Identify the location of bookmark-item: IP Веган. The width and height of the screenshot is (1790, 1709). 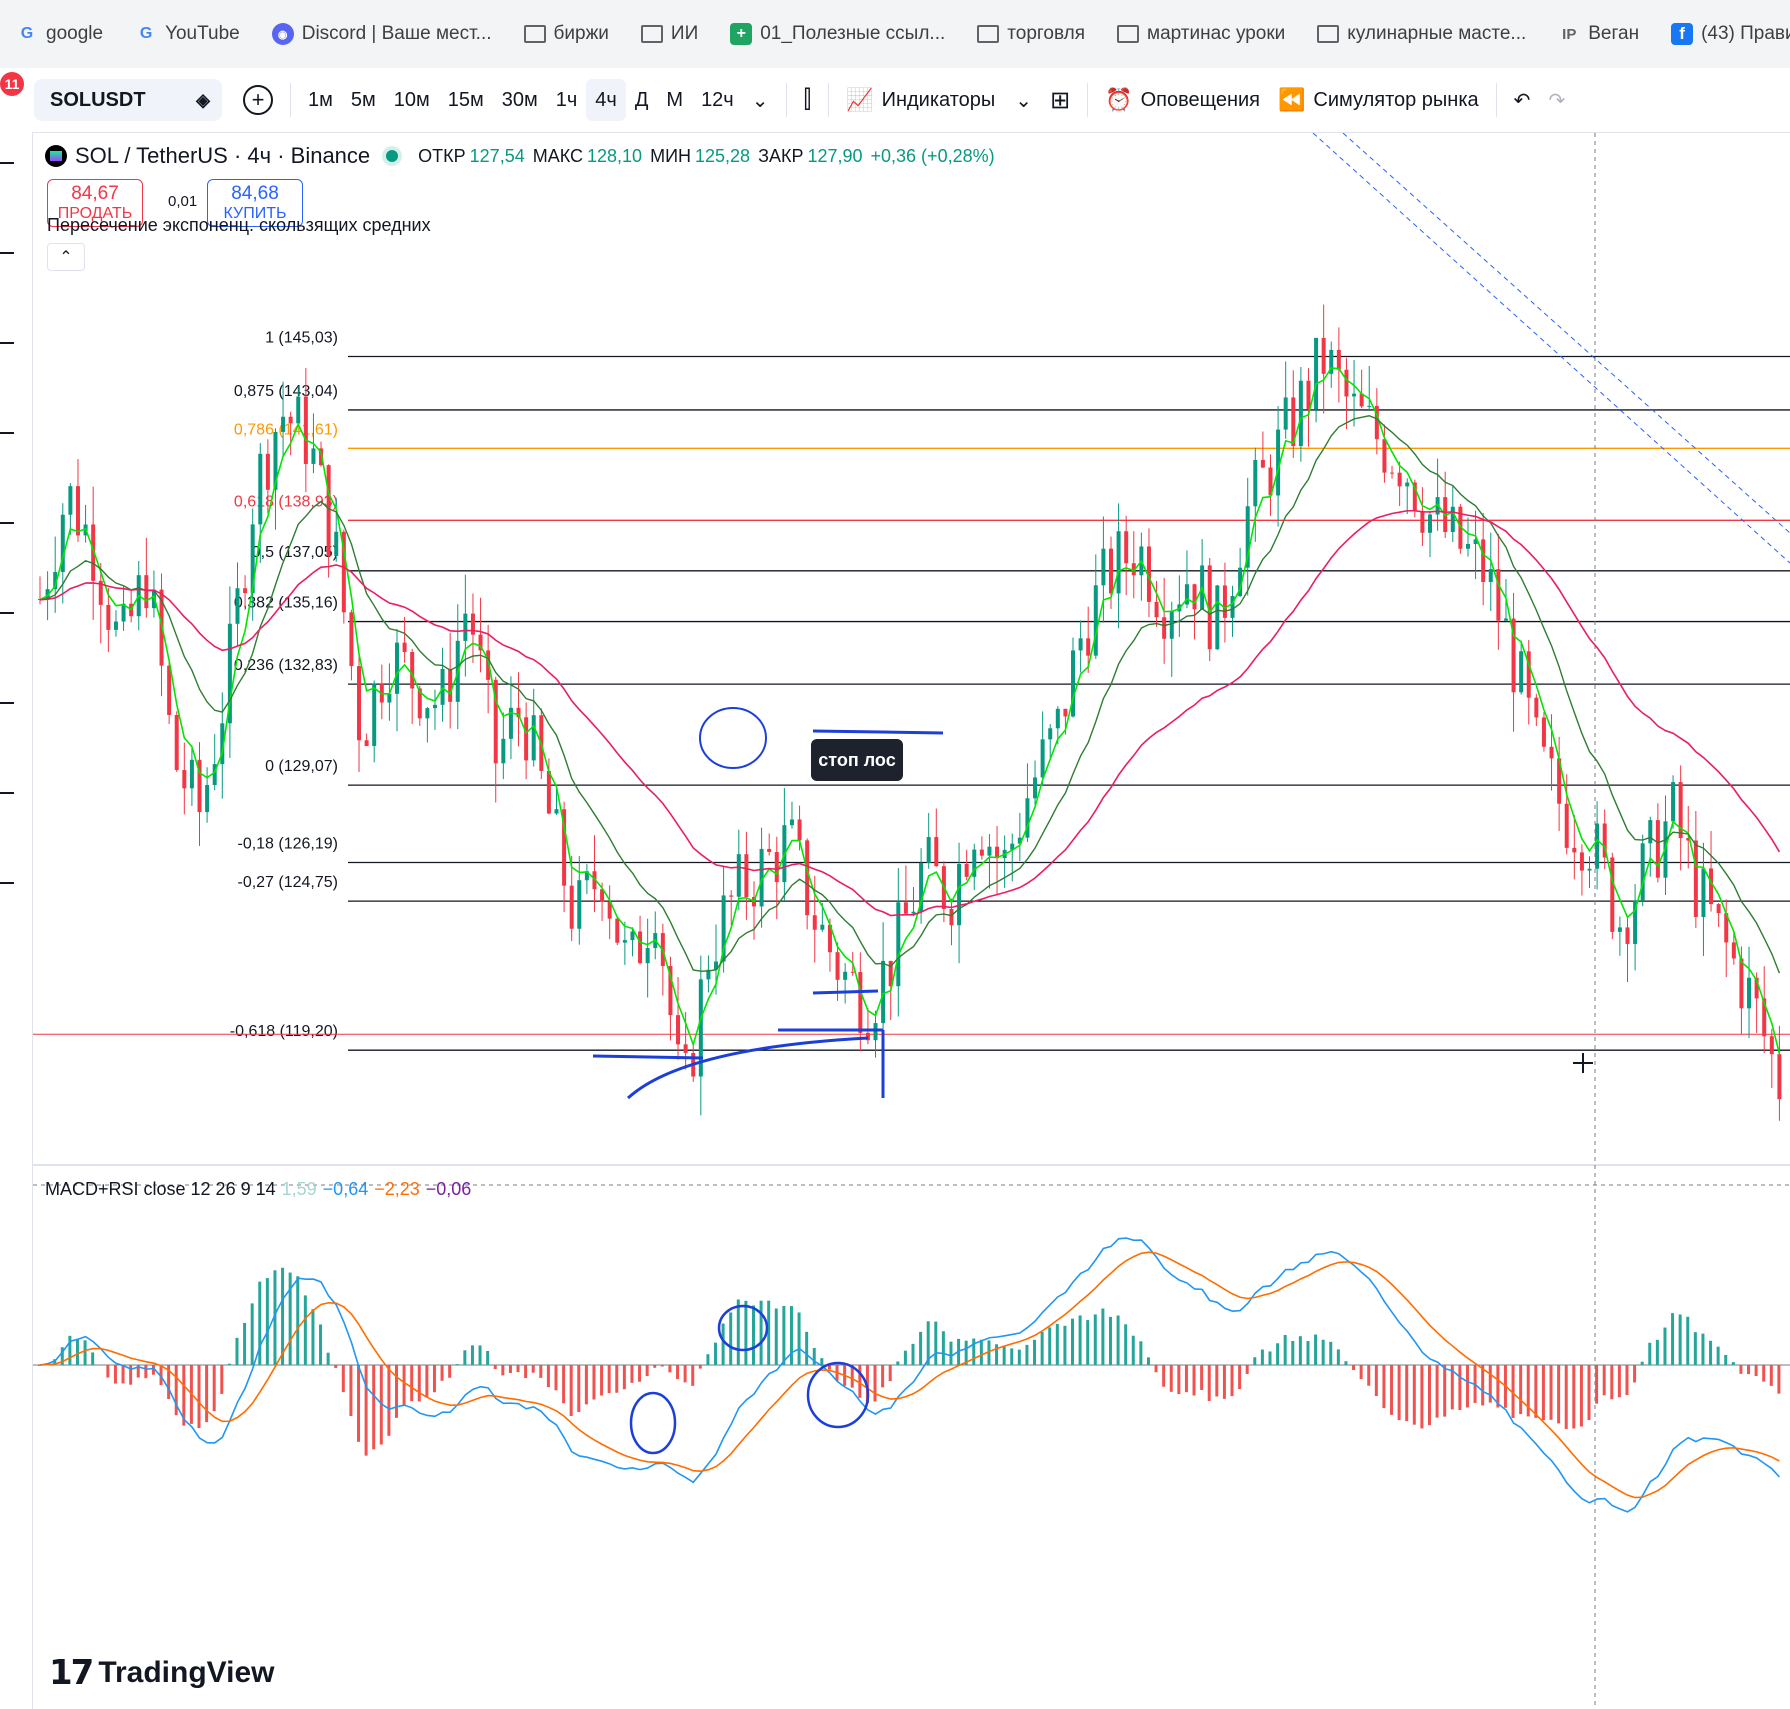
(1598, 34).